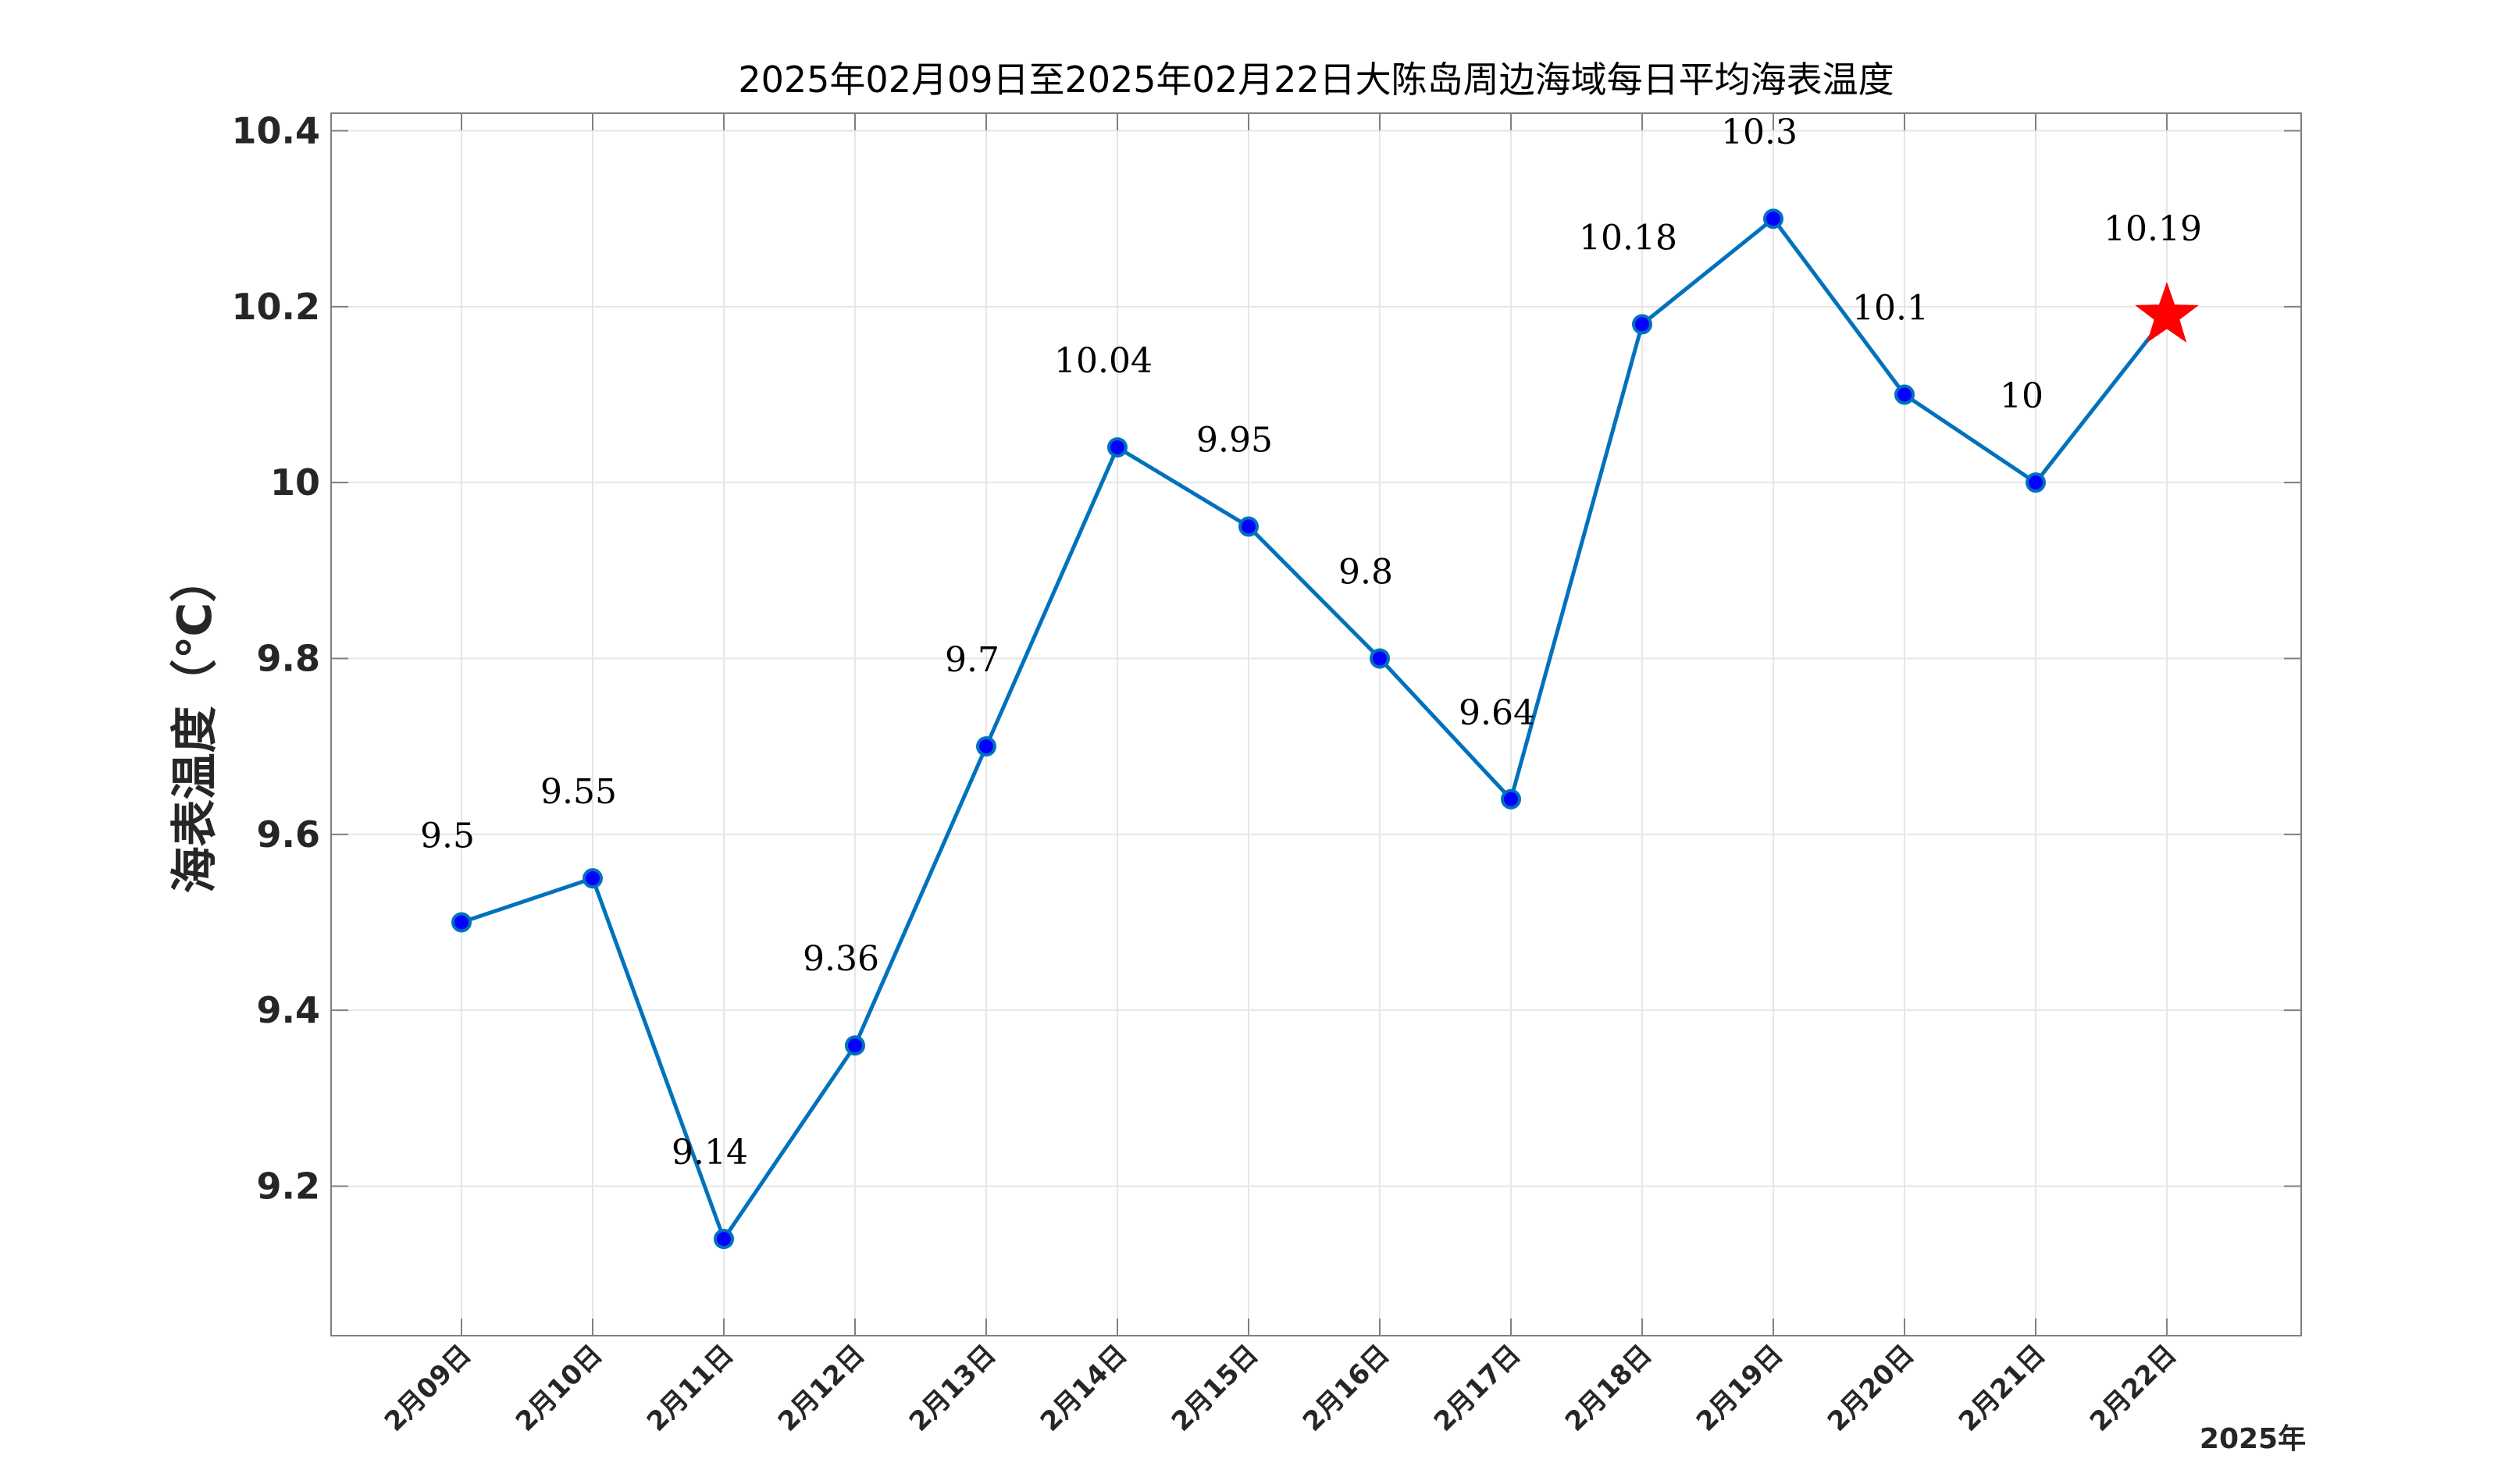  I want to click on data-label: 9.5, so click(448, 836).